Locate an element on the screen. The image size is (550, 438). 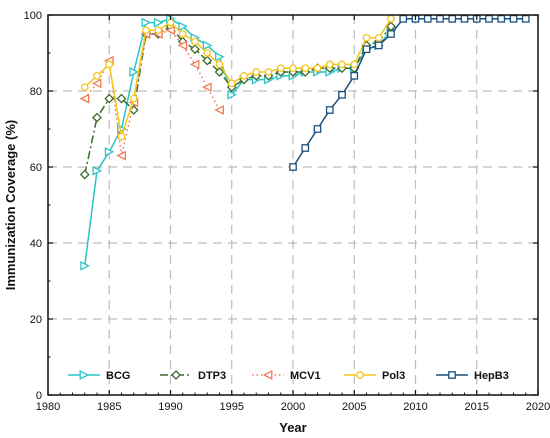
legend-label: MCV1 is located at coordinates (305, 376).